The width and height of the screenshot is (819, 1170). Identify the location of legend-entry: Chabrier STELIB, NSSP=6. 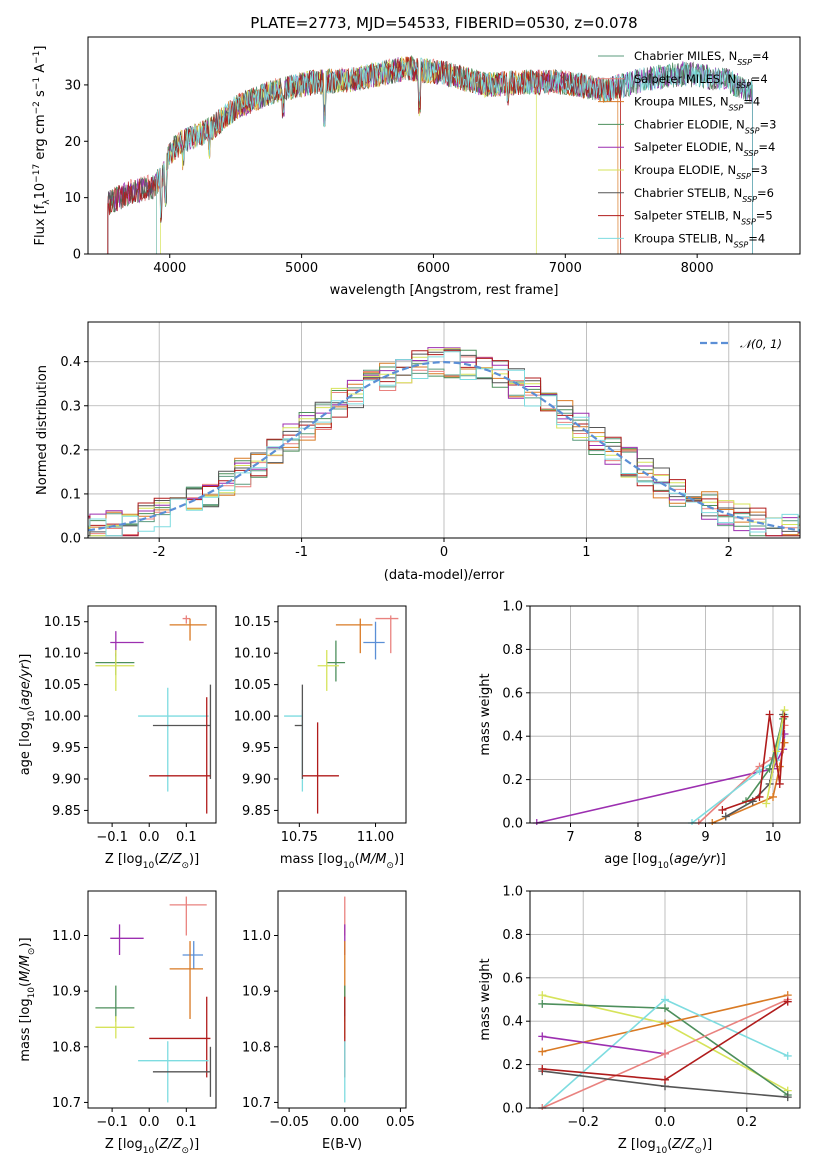
(704, 195).